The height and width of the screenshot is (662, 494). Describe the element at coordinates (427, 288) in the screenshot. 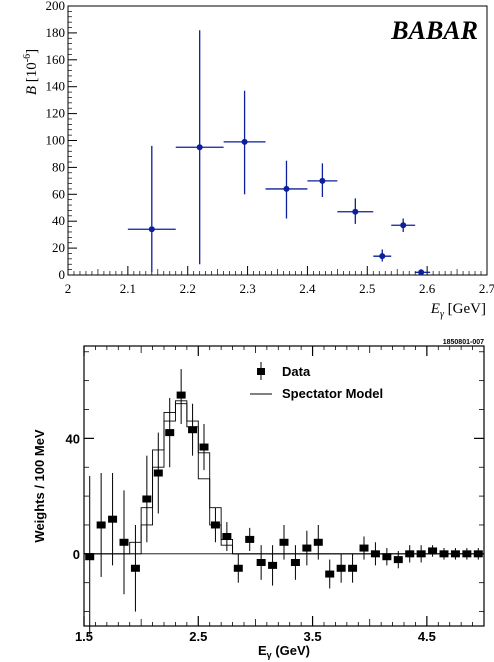

I see `top-x-tick-label: 2.6` at that location.